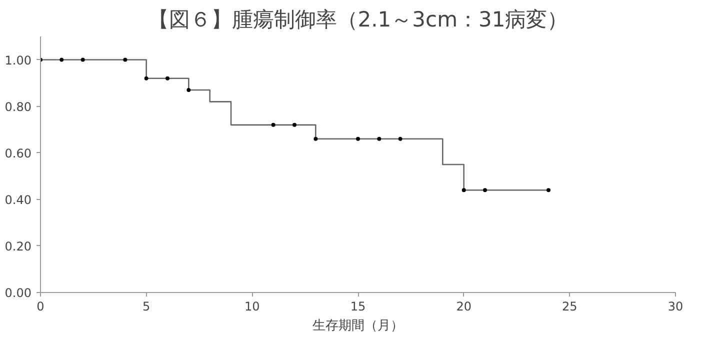  What do you see at coordinates (464, 307) in the screenshot?
I see `x-tick-label: 20` at bounding box center [464, 307].